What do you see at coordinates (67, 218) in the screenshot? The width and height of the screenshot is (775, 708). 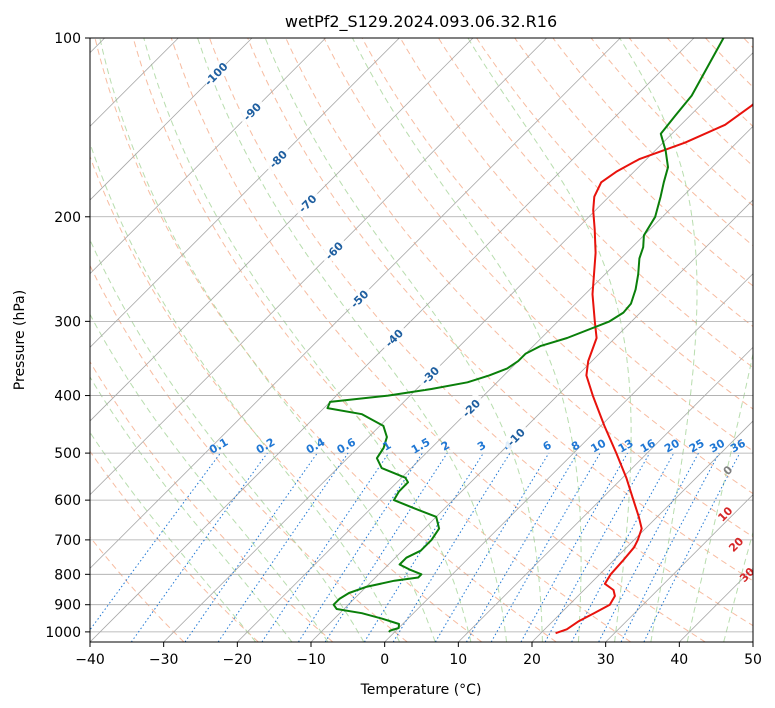 I see `y-tick-label: 200` at bounding box center [67, 218].